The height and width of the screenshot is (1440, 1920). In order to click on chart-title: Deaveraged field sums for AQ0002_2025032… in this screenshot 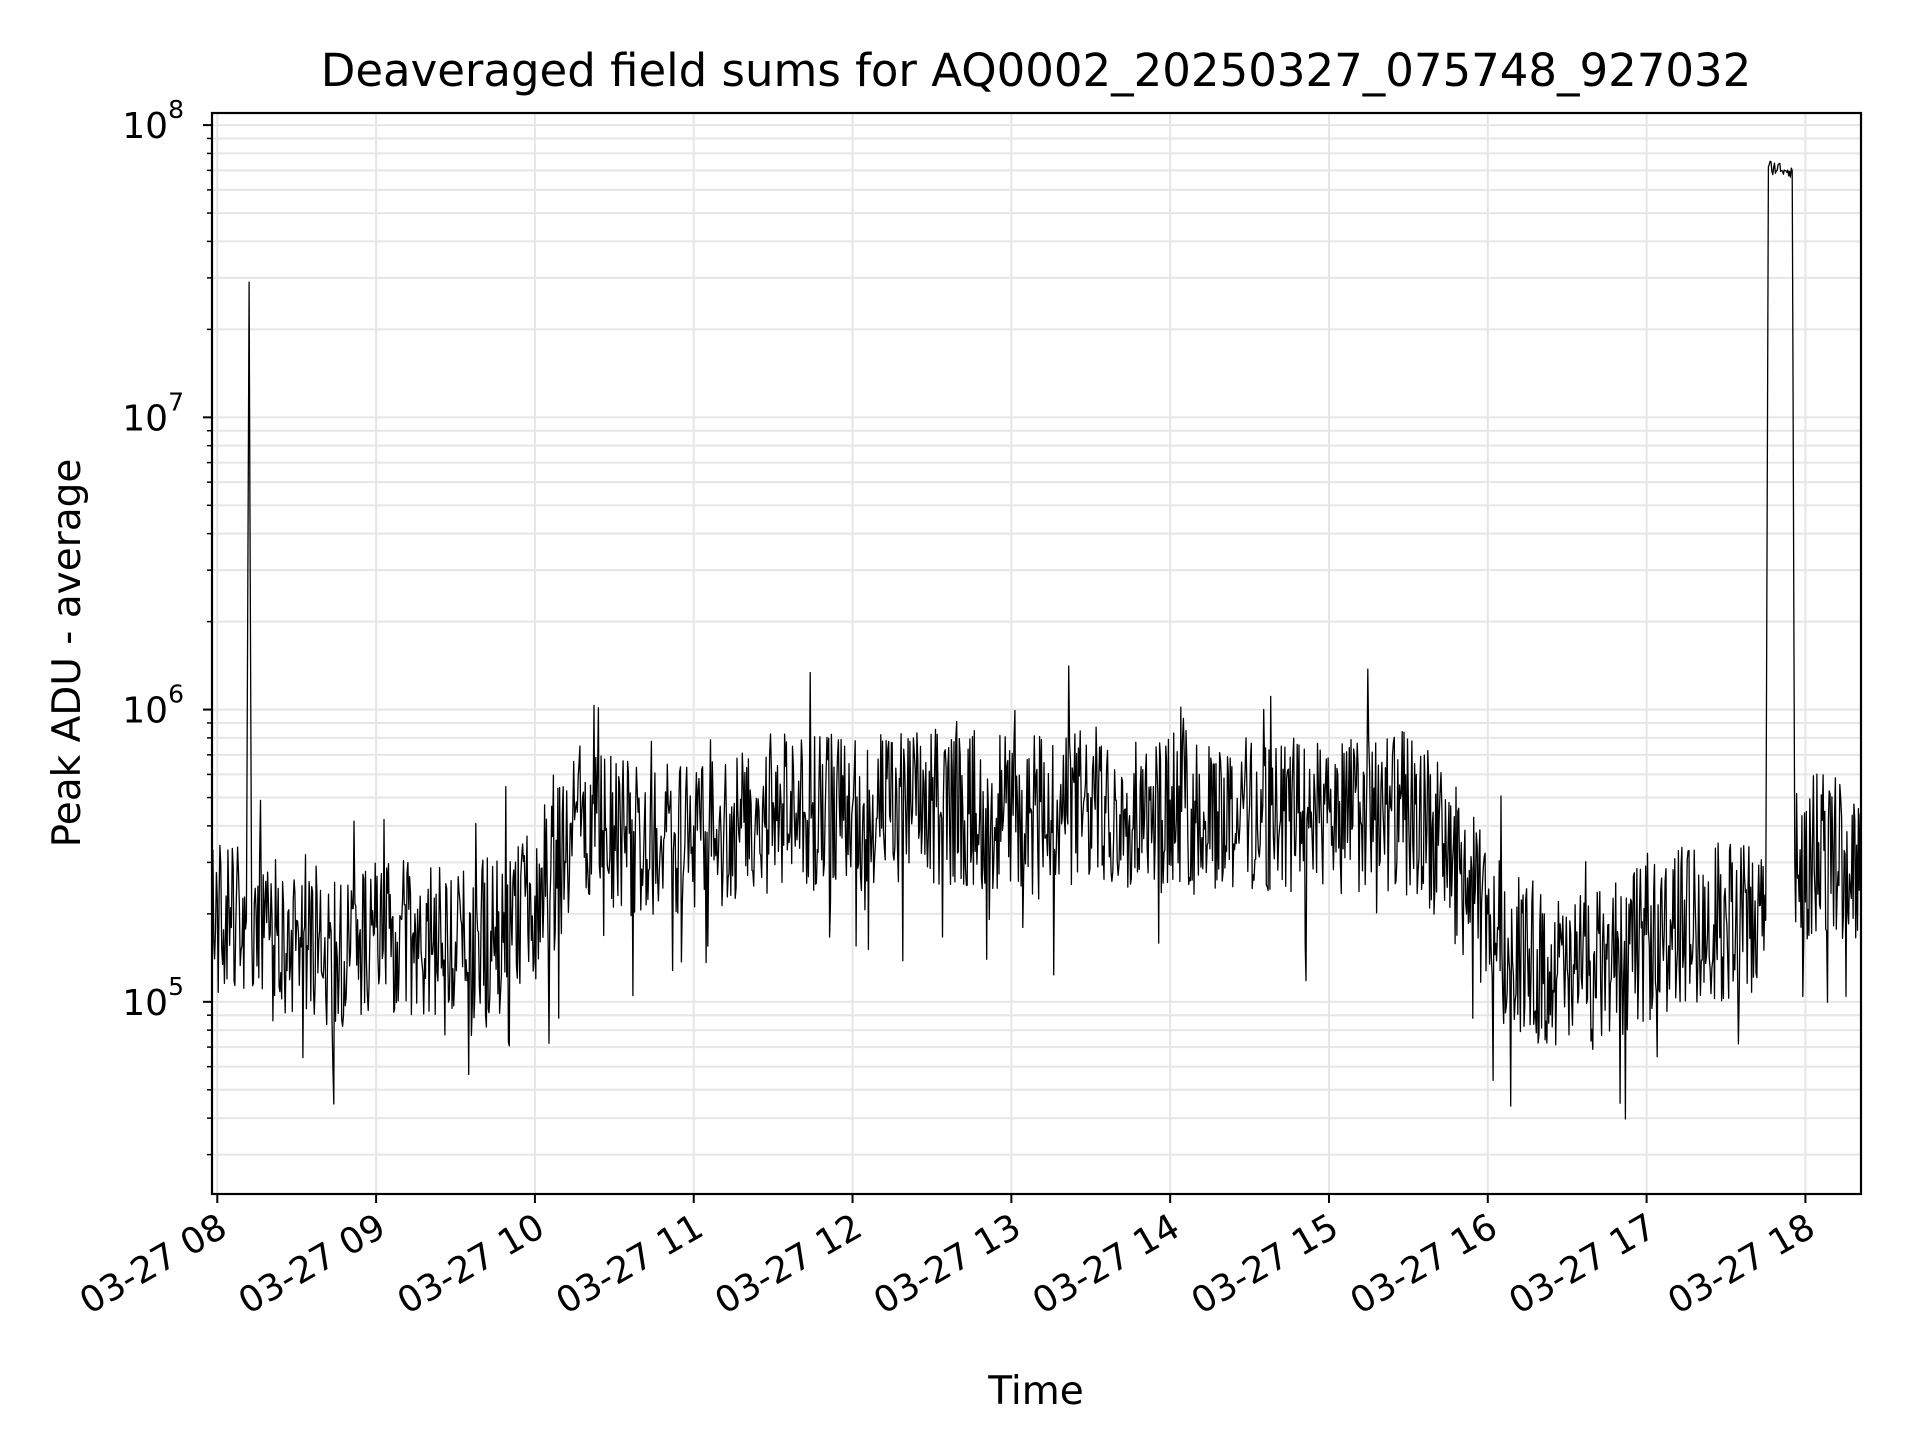, I will do `click(1036, 70)`.